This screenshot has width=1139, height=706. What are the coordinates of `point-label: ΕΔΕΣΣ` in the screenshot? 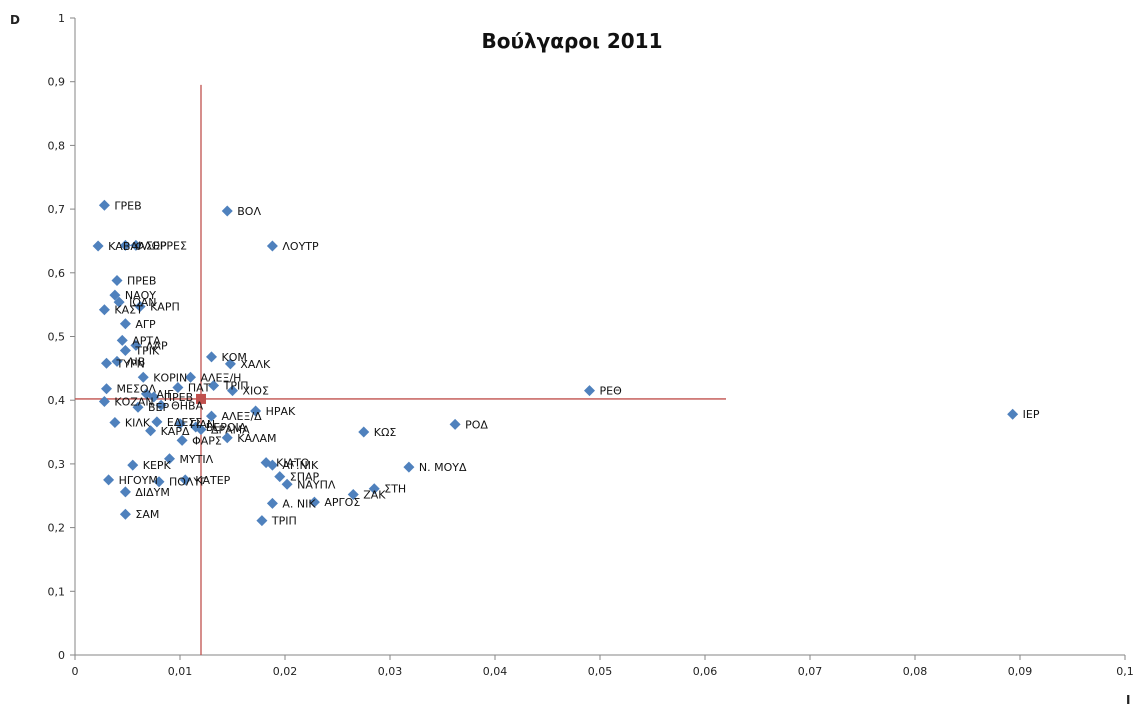 It's located at (184, 422).